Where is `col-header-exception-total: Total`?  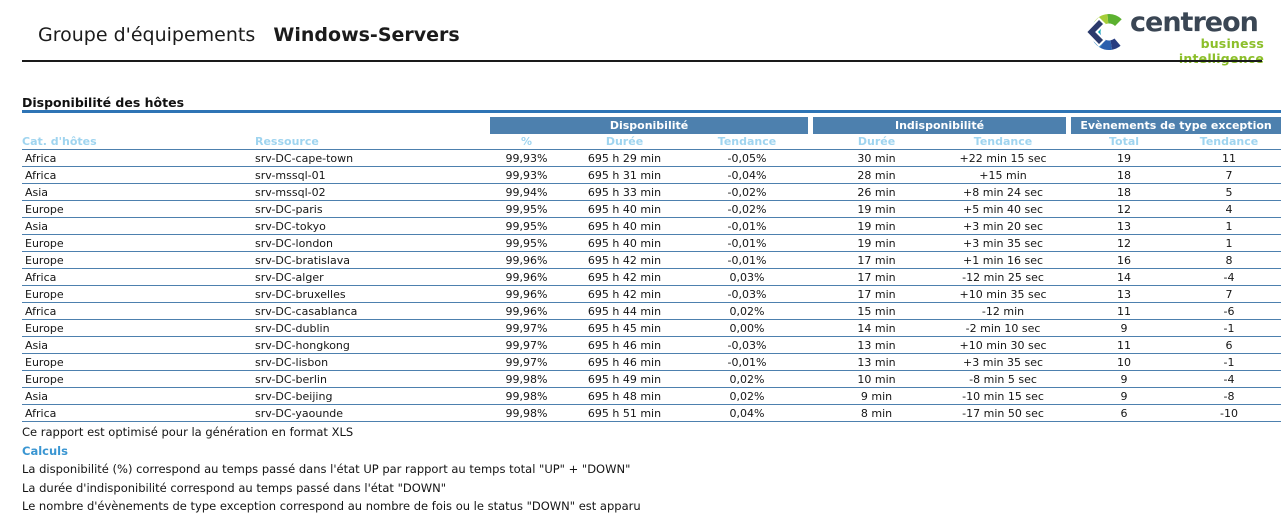 col-header-exception-total: Total is located at coordinates (1124, 142).